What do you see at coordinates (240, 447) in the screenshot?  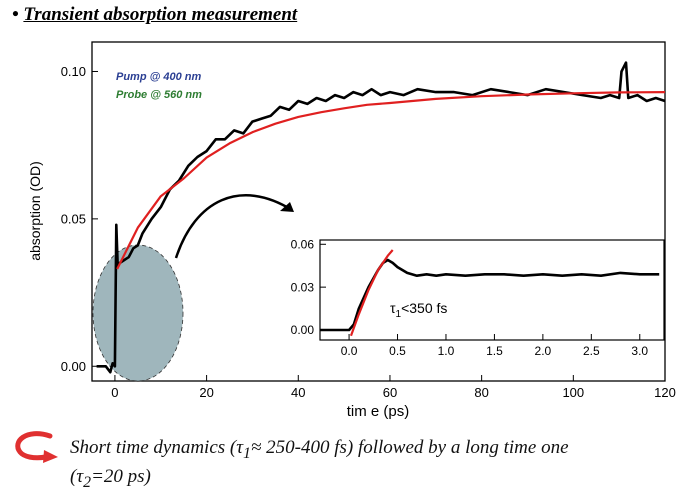 I see `caption-tau1: τ` at bounding box center [240, 447].